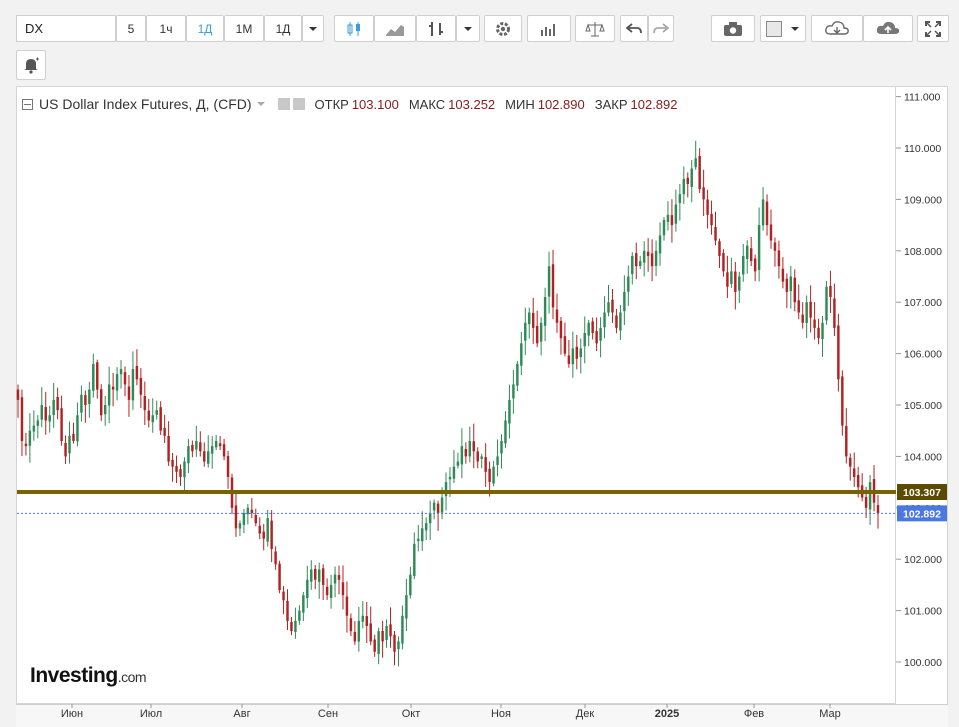 This screenshot has height=727, width=959. What do you see at coordinates (837, 28) in the screenshot?
I see `load-chart-button` at bounding box center [837, 28].